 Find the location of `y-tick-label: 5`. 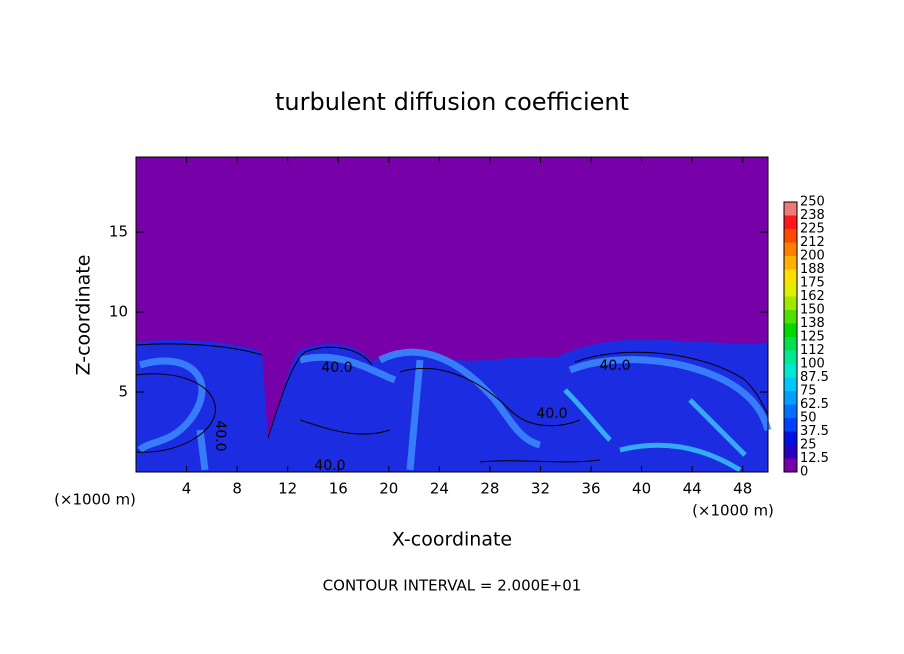

y-tick-label: 5 is located at coordinates (123, 392).